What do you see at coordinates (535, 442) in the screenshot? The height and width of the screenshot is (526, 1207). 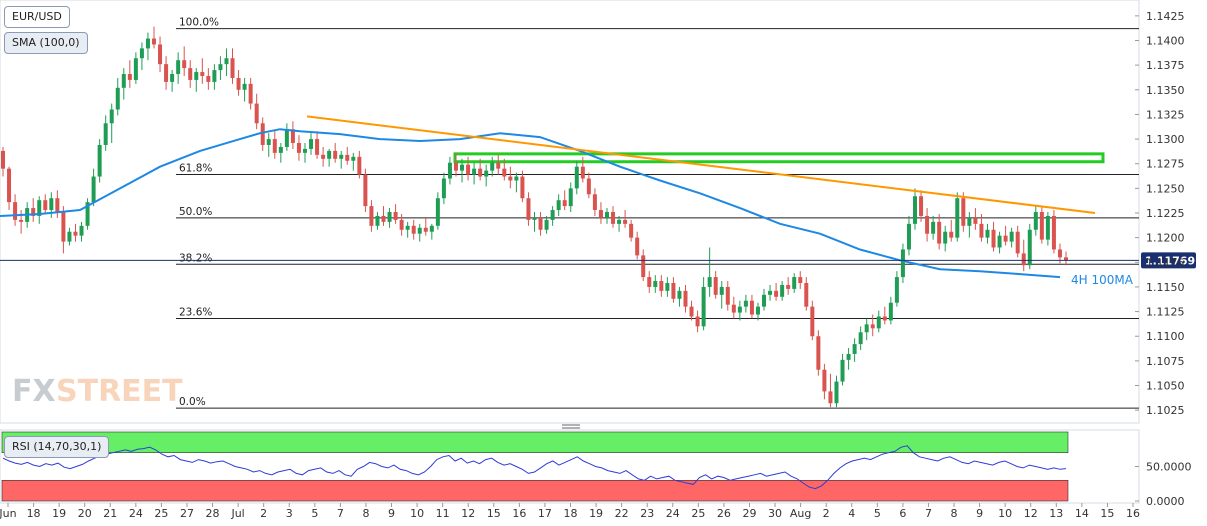 I see `rsi-overbought-zone` at bounding box center [535, 442].